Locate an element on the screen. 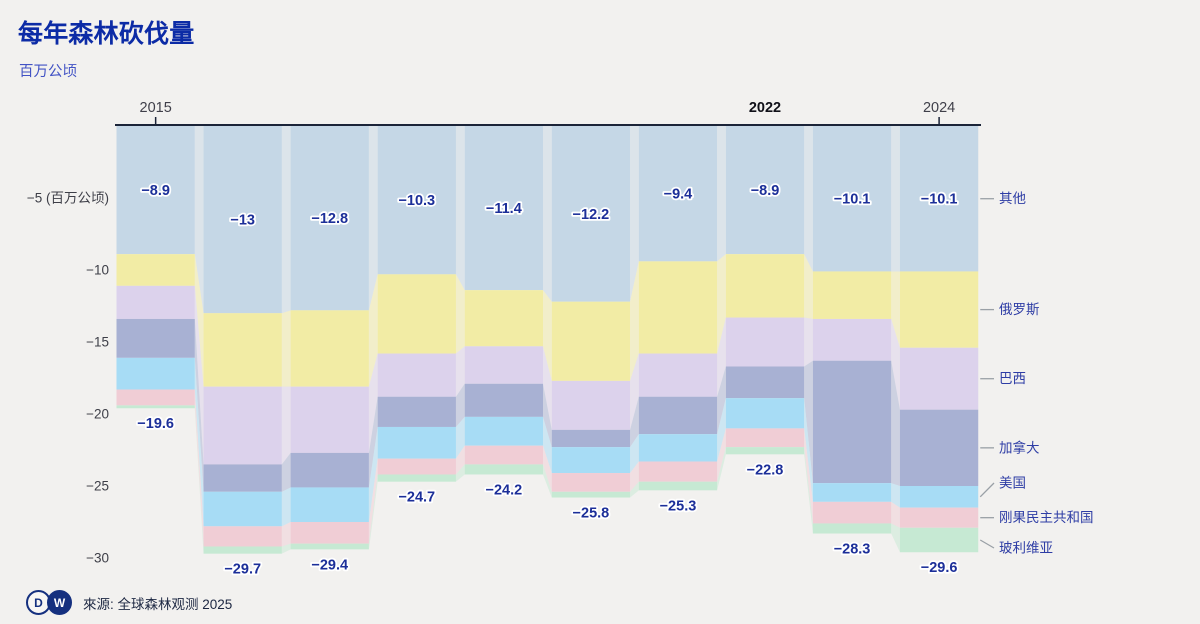 The image size is (1200, 624). others-value-label: −13 is located at coordinates (242, 221).